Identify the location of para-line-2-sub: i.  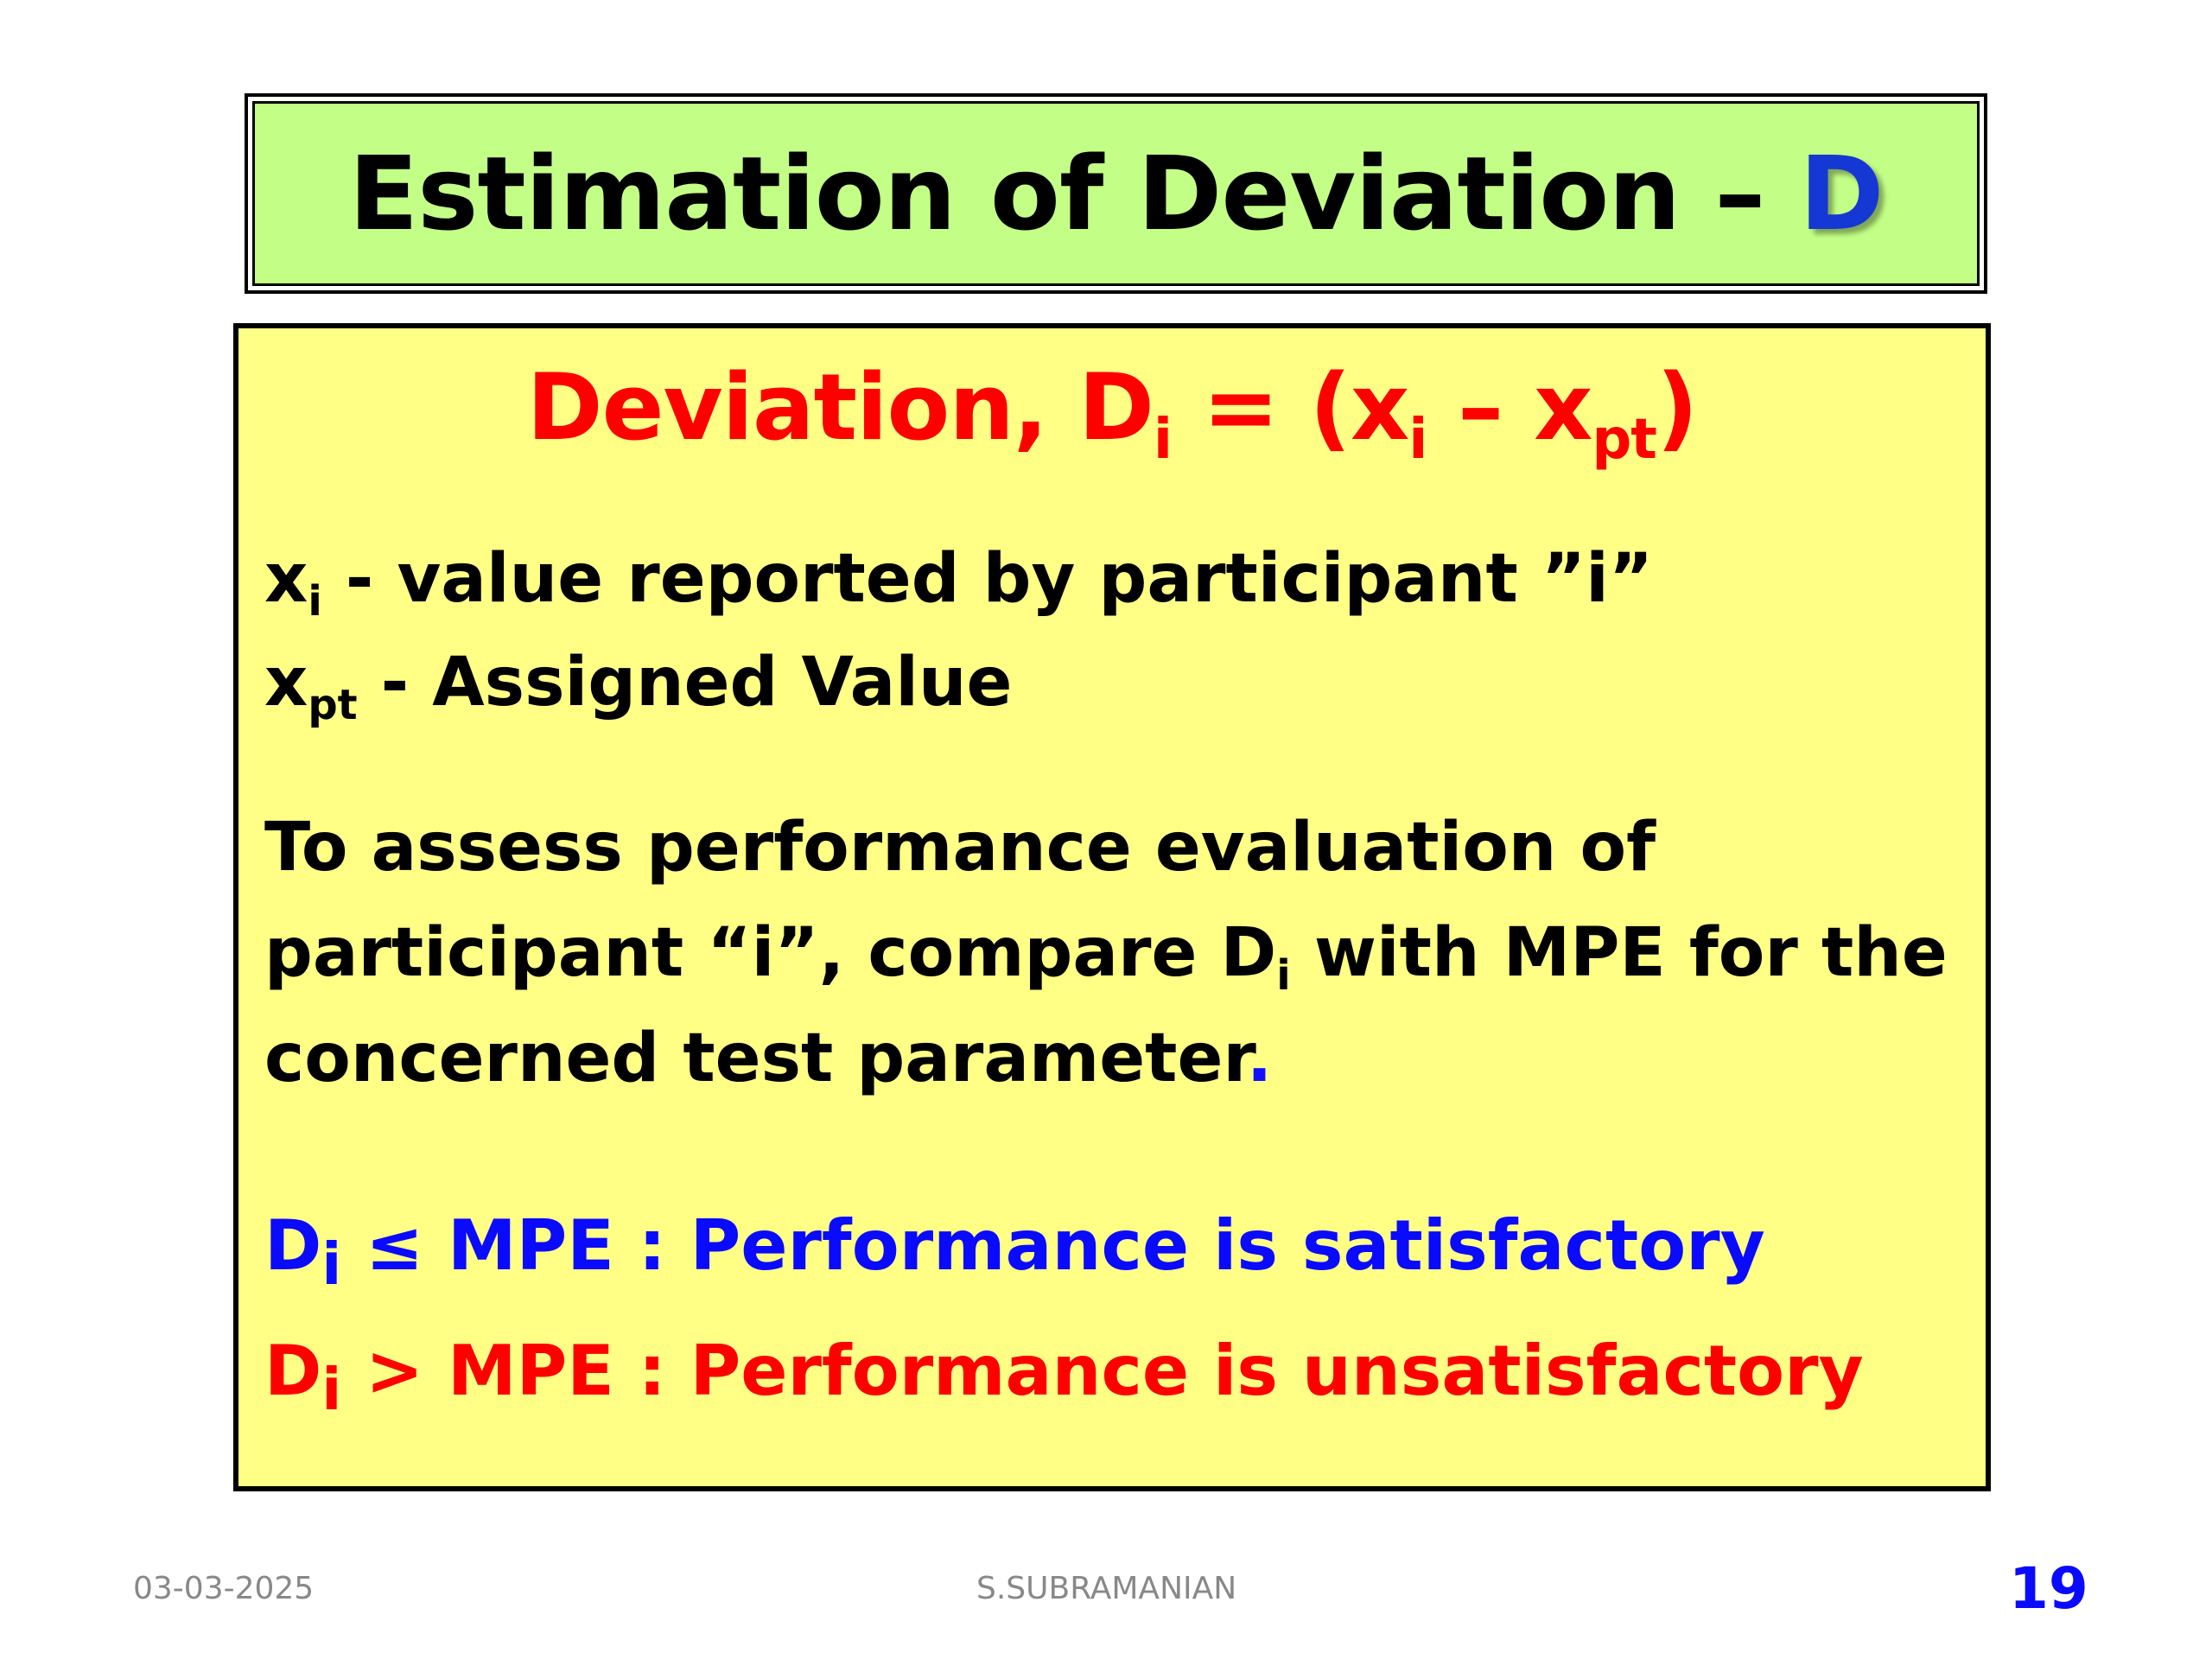
(1283, 975).